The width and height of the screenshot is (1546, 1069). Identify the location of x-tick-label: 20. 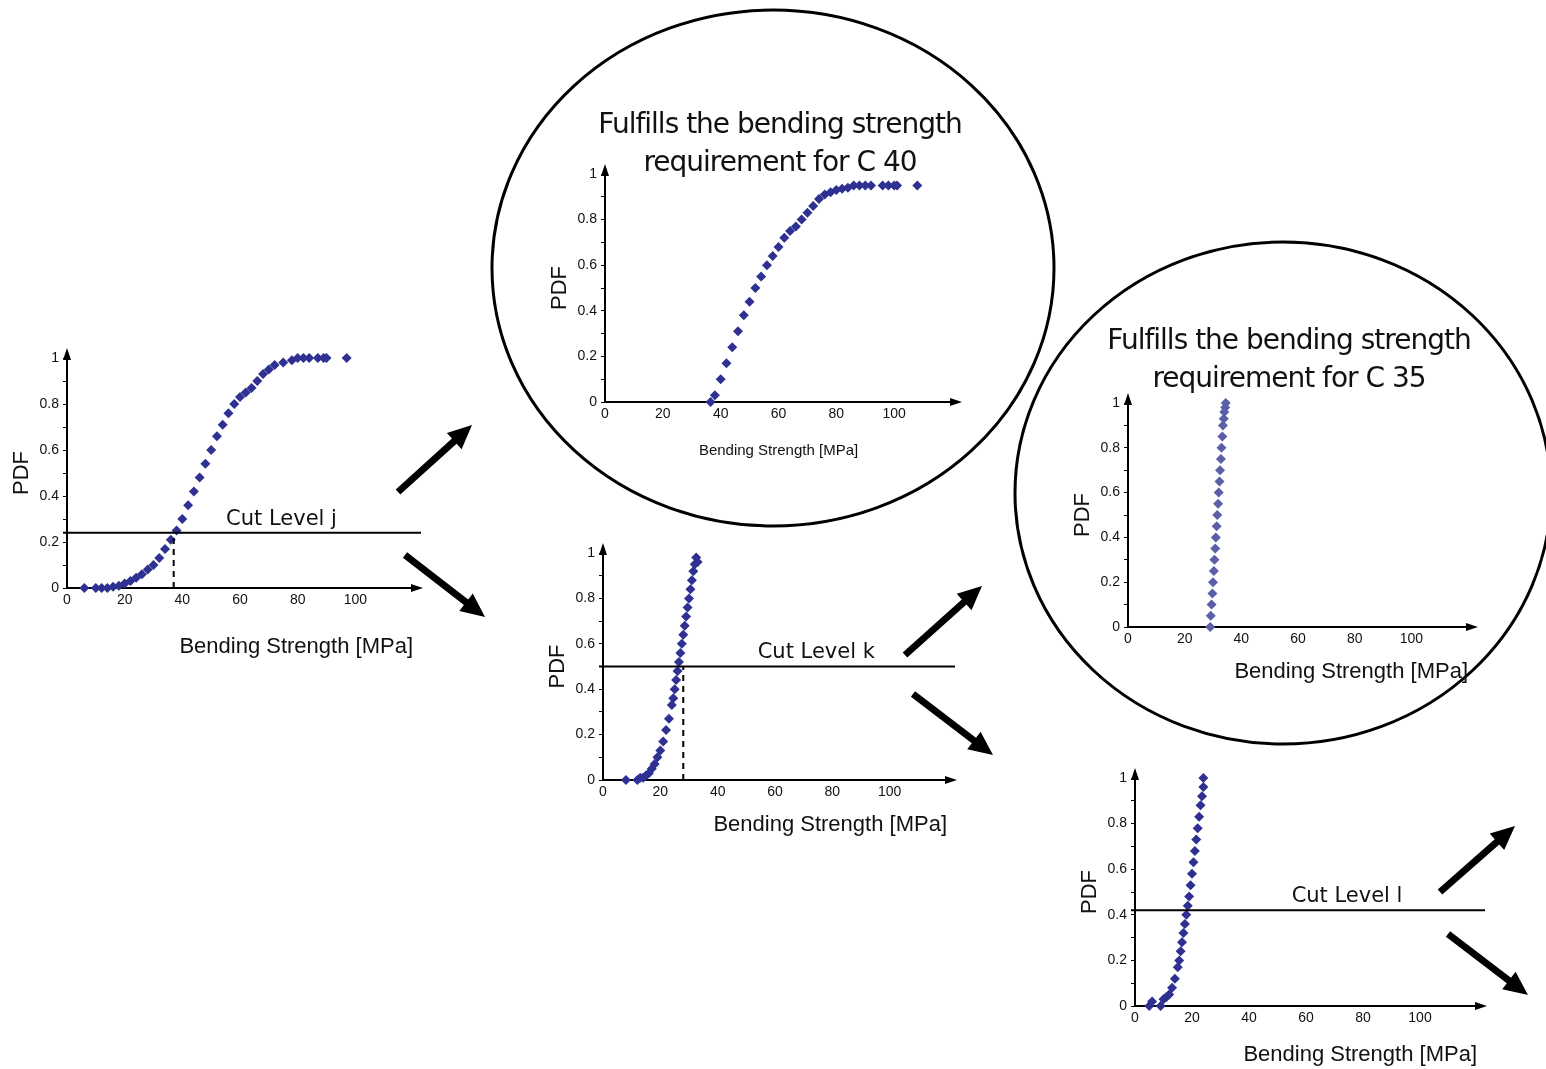
(660, 791).